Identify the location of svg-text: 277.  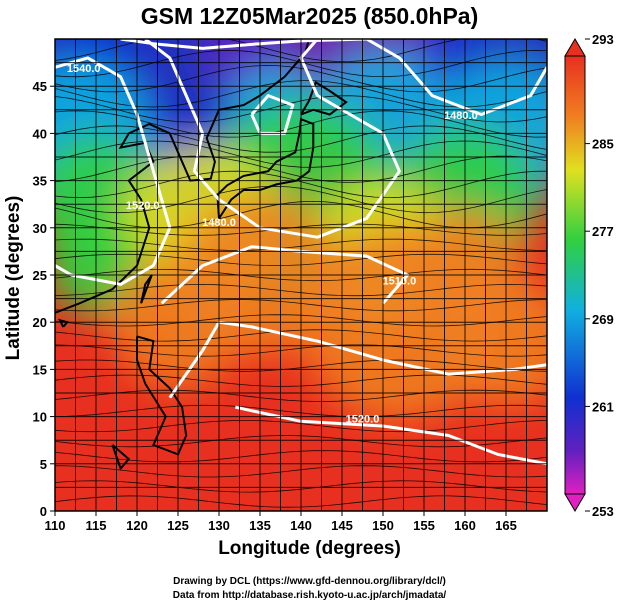
(603, 231).